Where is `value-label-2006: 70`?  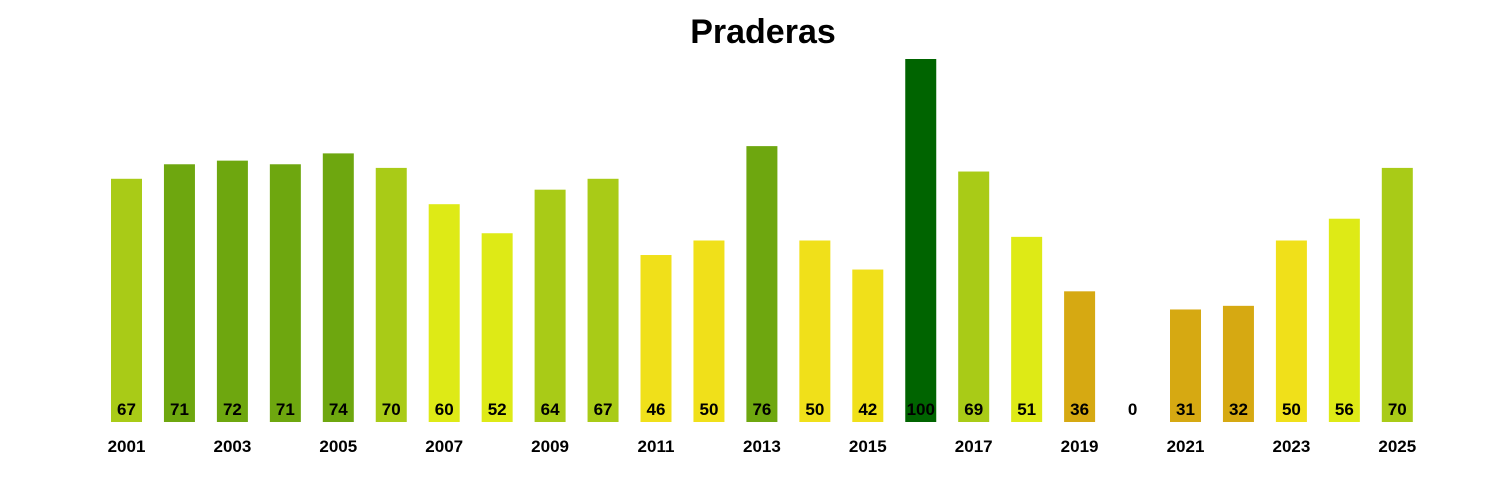 value-label-2006: 70 is located at coordinates (391, 409).